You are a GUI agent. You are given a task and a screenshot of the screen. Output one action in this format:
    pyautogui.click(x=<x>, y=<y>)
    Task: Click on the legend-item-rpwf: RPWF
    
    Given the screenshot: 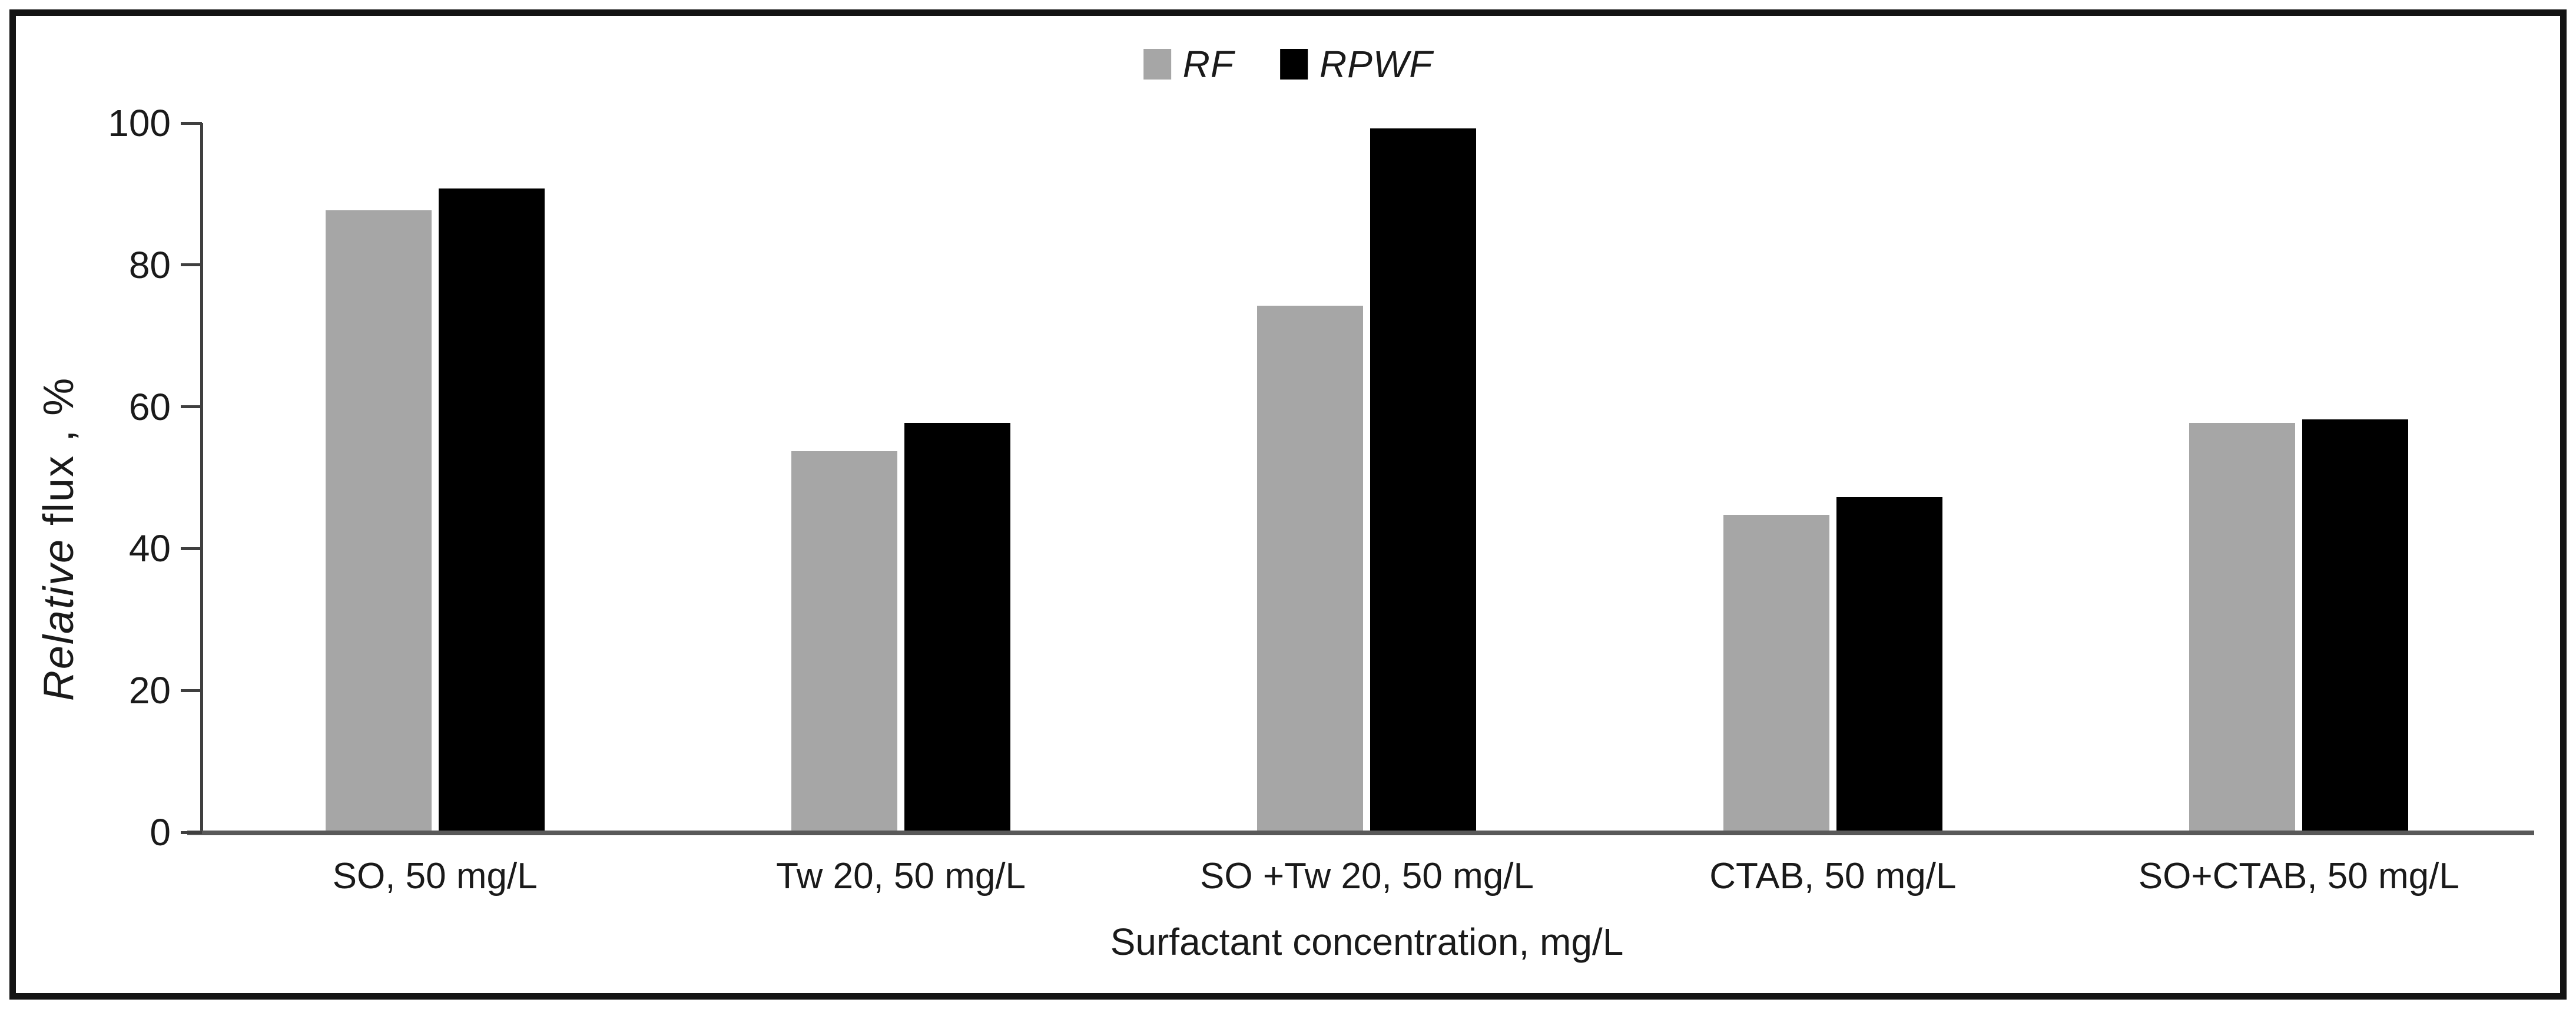 What is the action you would take?
    pyautogui.click(x=1356, y=64)
    